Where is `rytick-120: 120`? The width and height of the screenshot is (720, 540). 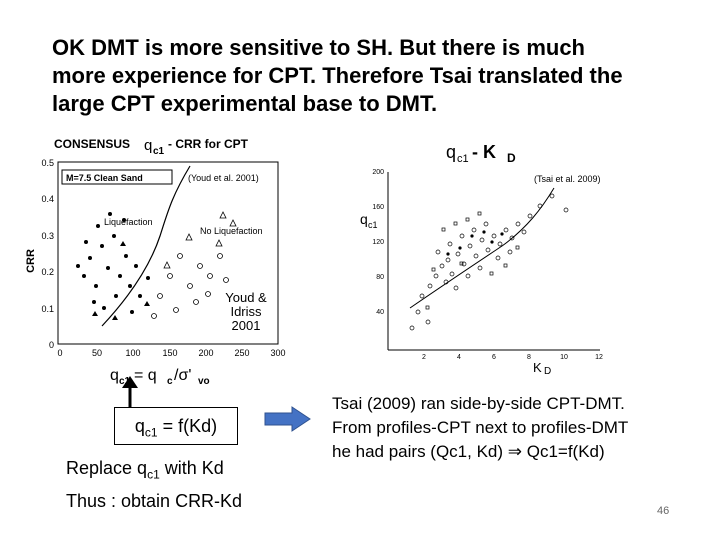
rytick-120: 120 is located at coordinates (378, 242).